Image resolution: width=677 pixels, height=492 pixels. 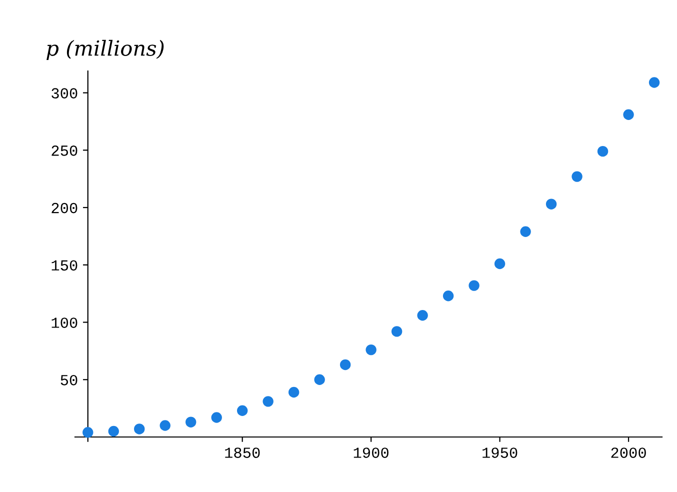 I want to click on y-tick-label: 200, so click(x=65, y=208).